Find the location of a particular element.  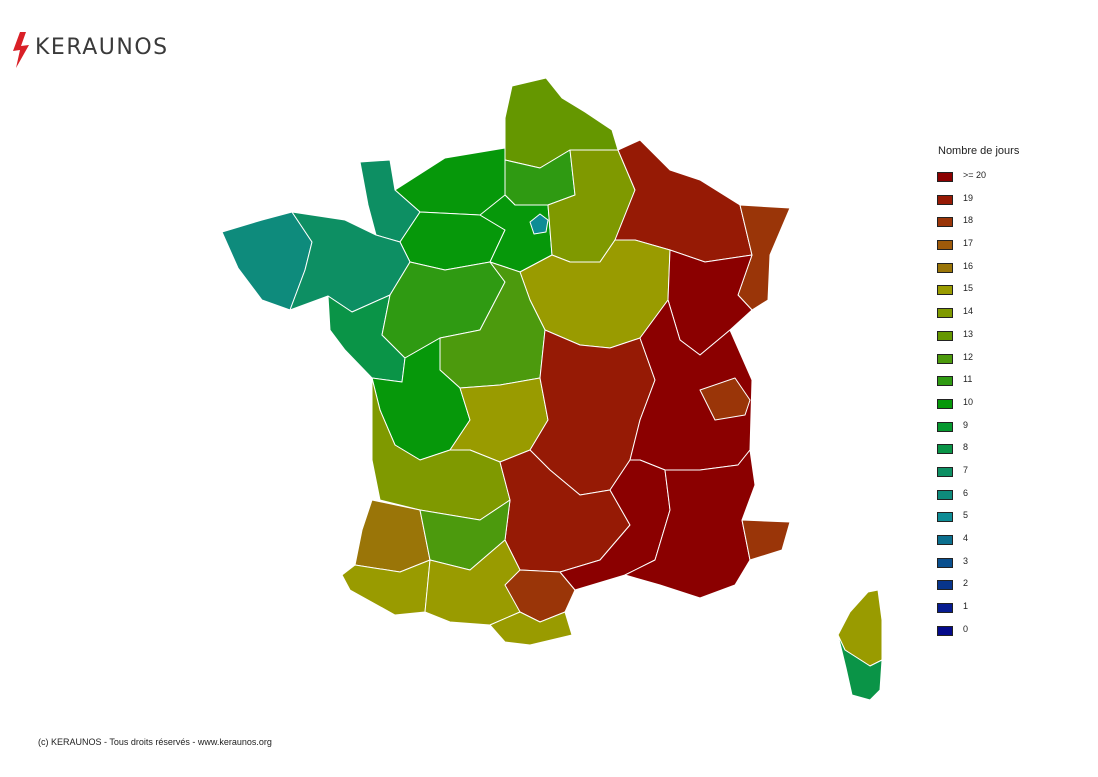

region-franche-comte is located at coordinates (710, 302).